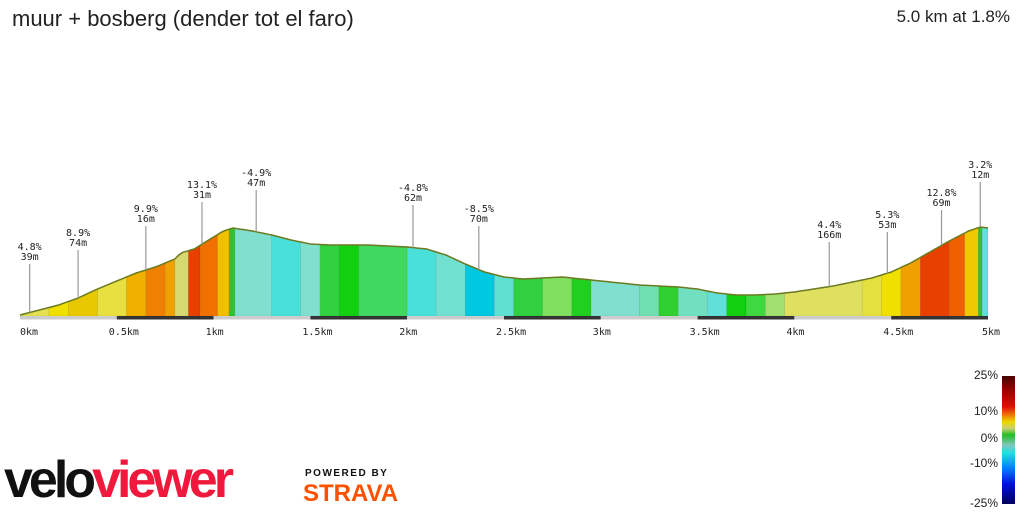 The height and width of the screenshot is (512, 1024). Describe the element at coordinates (317, 332) in the screenshot. I see `x-tick-label: 1.5km` at that location.